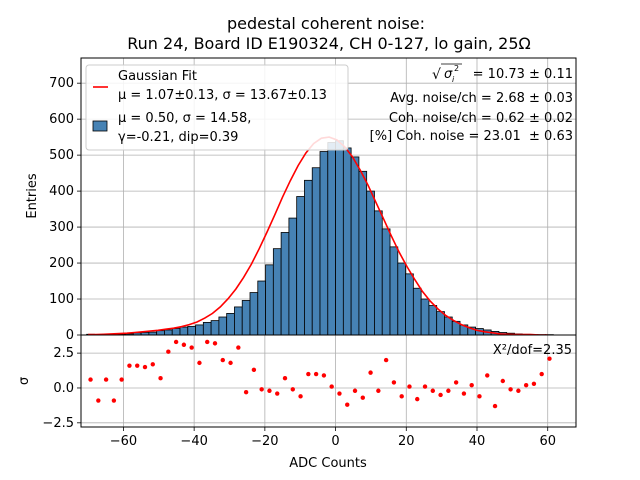  I want to click on residual-points, so click(320, 374).